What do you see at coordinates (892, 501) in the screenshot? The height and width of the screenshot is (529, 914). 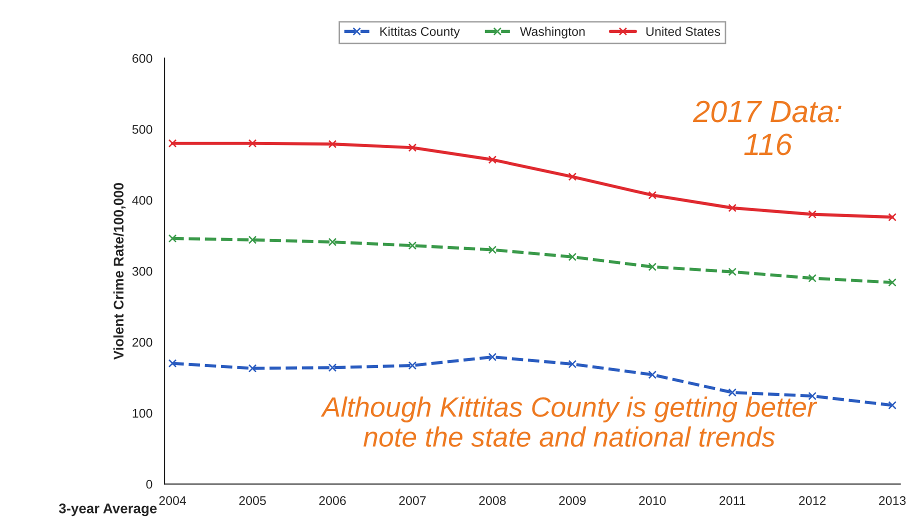 I see `x-tick-label: 2013` at bounding box center [892, 501].